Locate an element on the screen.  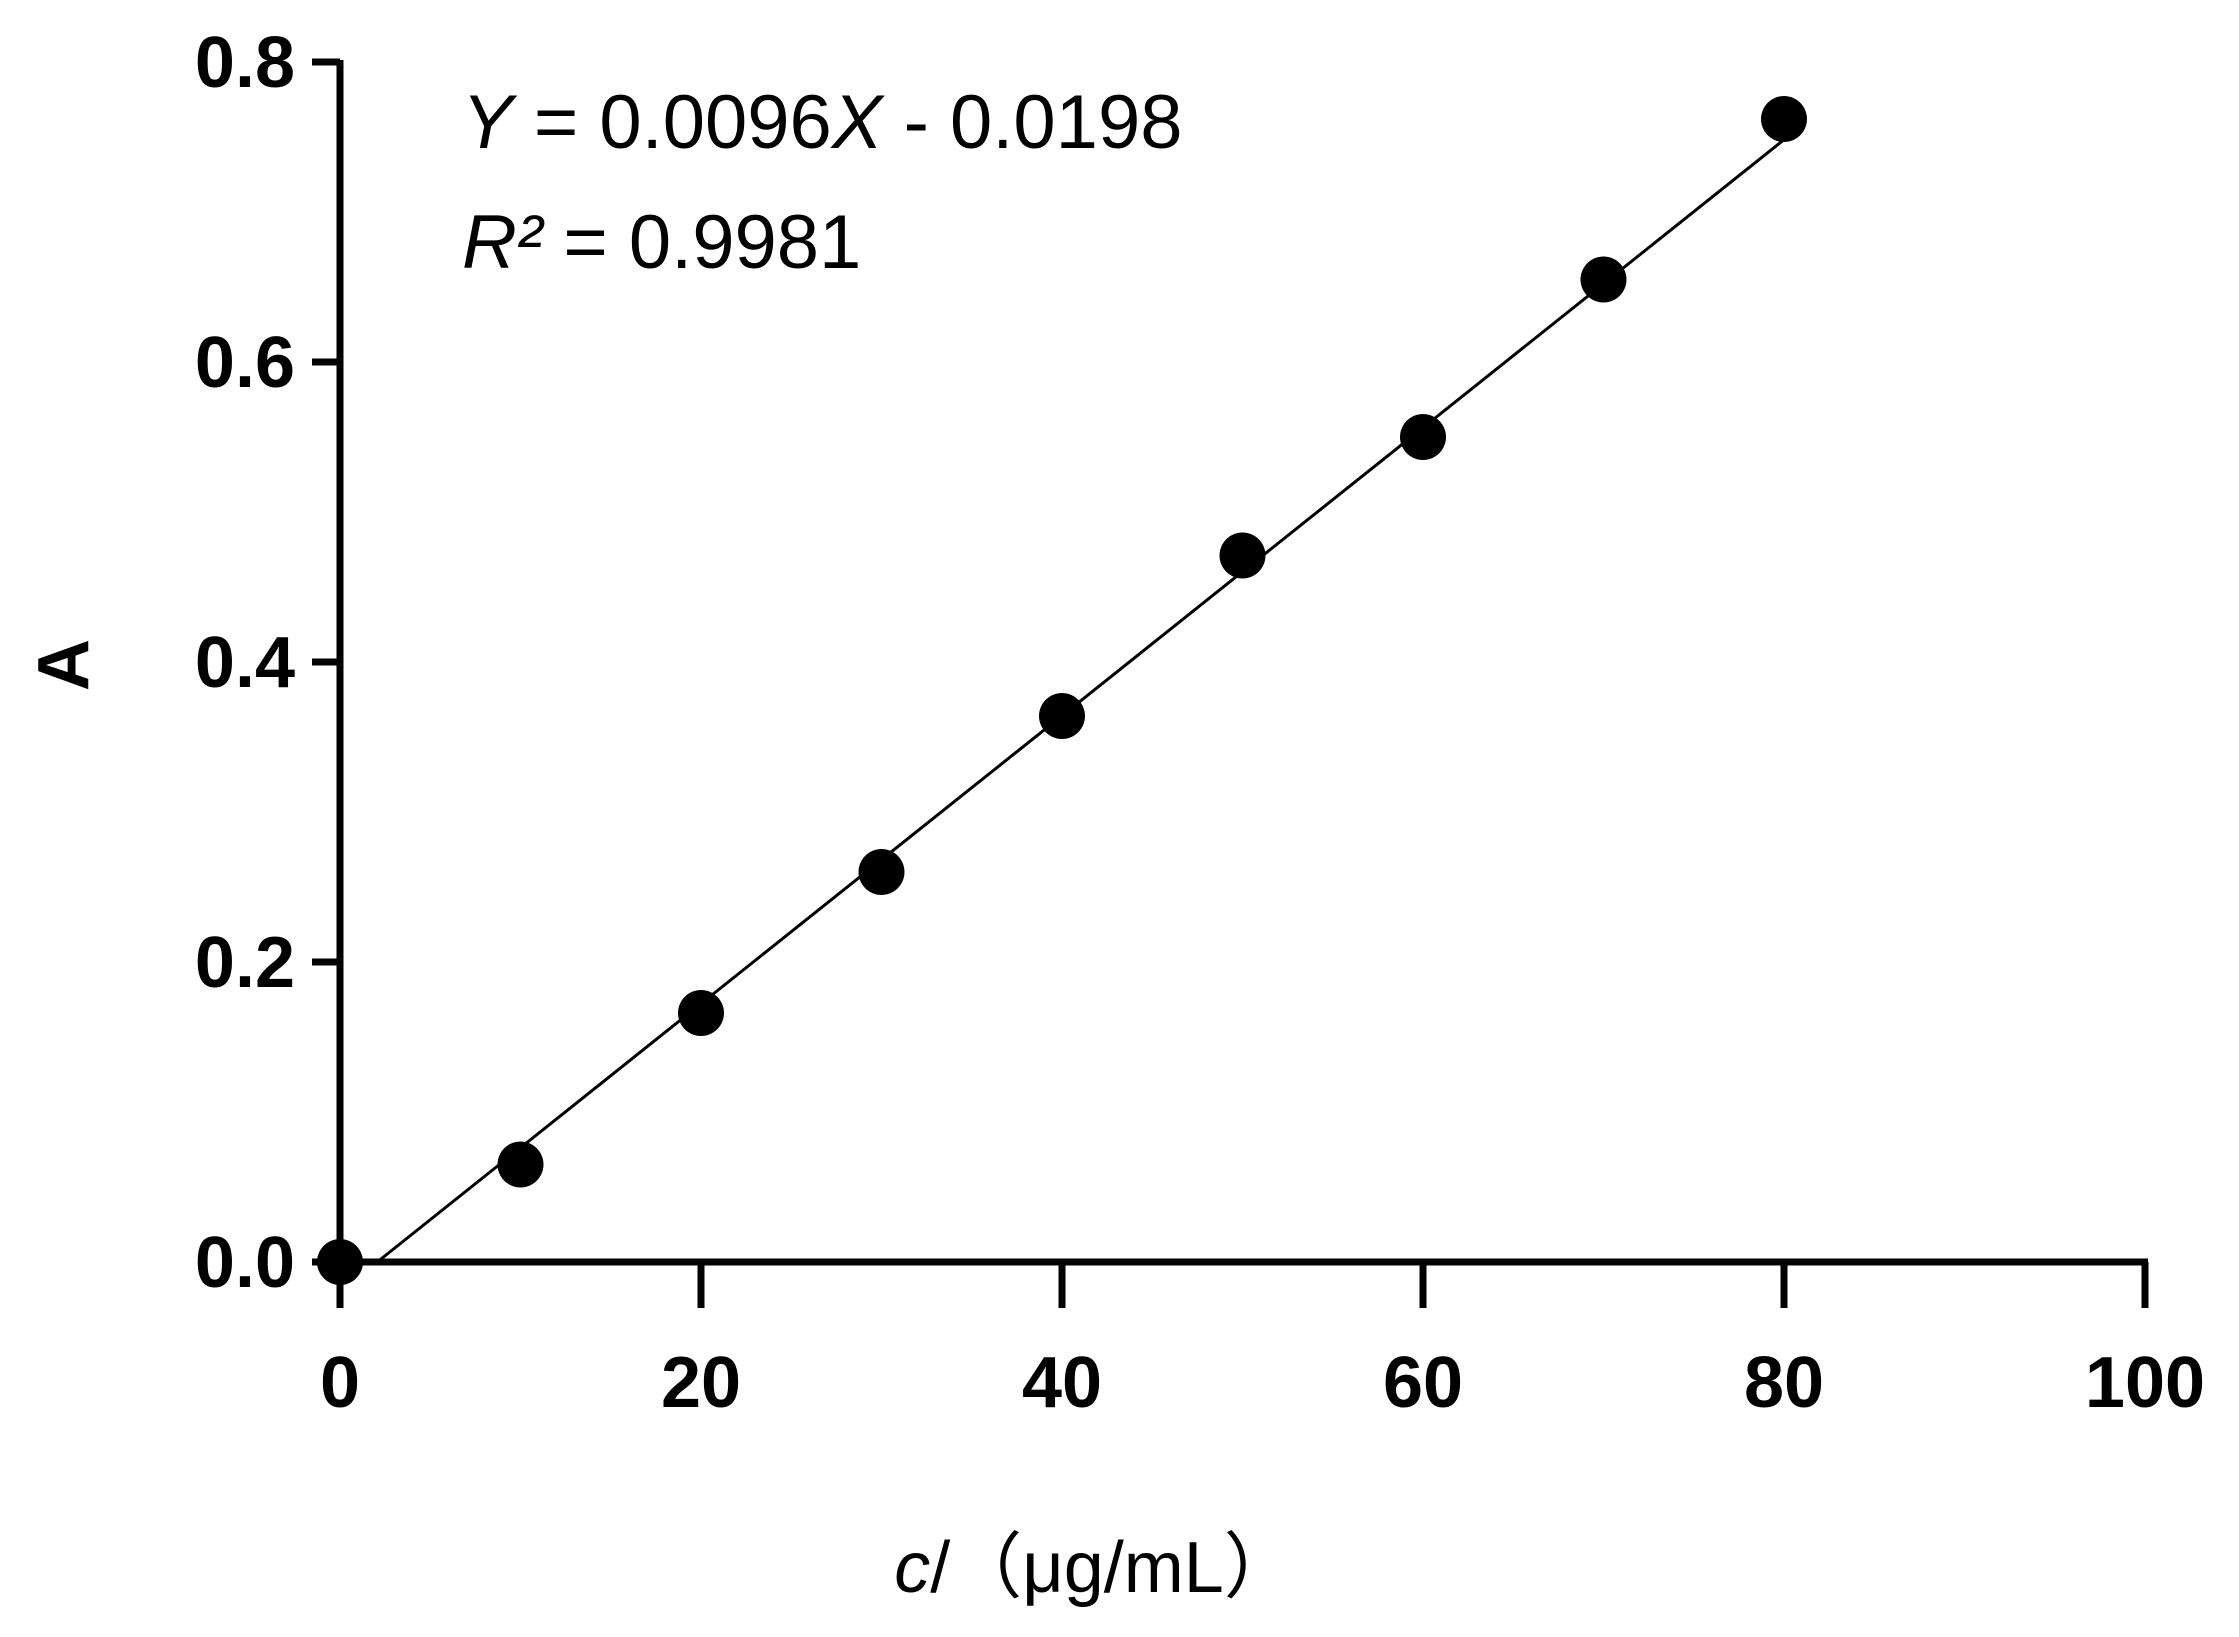
r2-value: = 0.9981 is located at coordinates (701, 242).